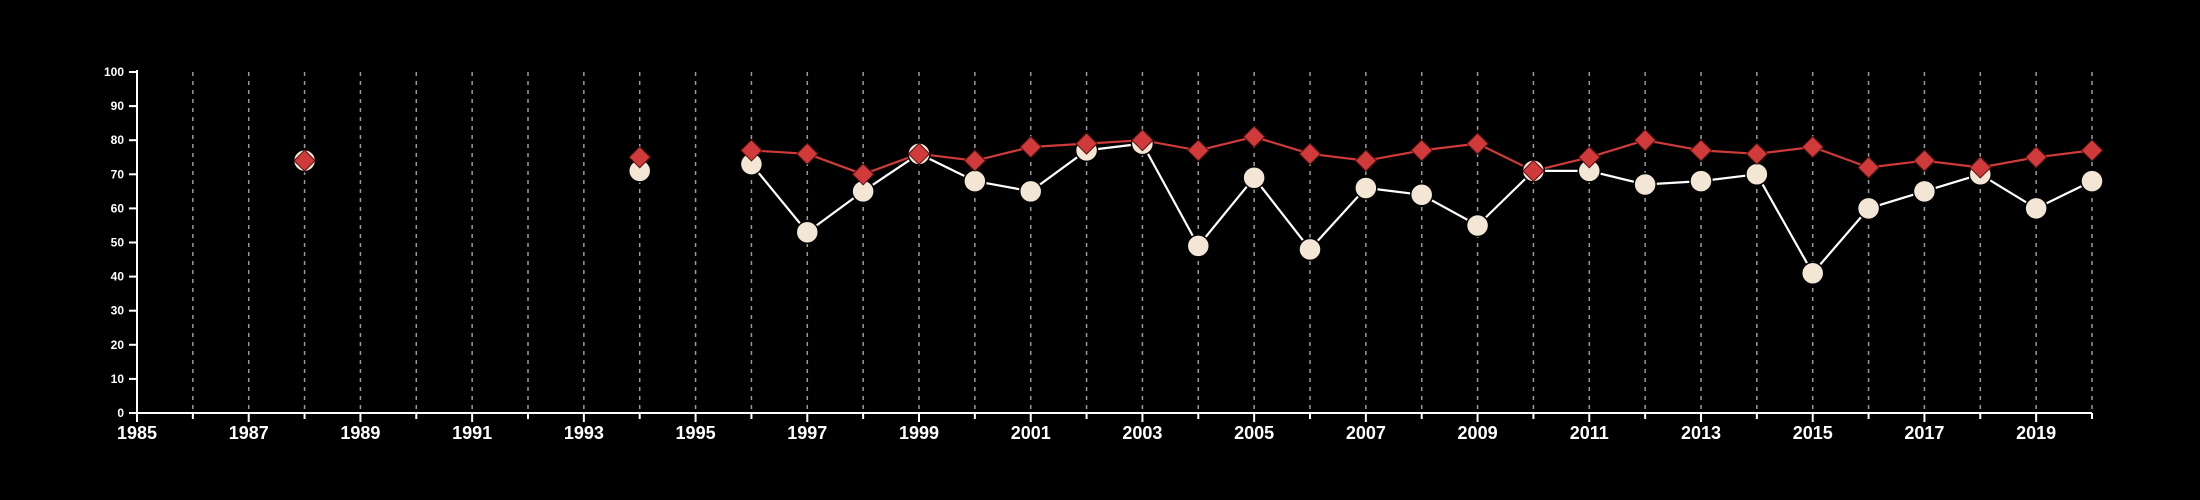 This screenshot has width=2200, height=500. What do you see at coordinates (1366, 160) in the screenshot?
I see `series-1-point-2007` at bounding box center [1366, 160].